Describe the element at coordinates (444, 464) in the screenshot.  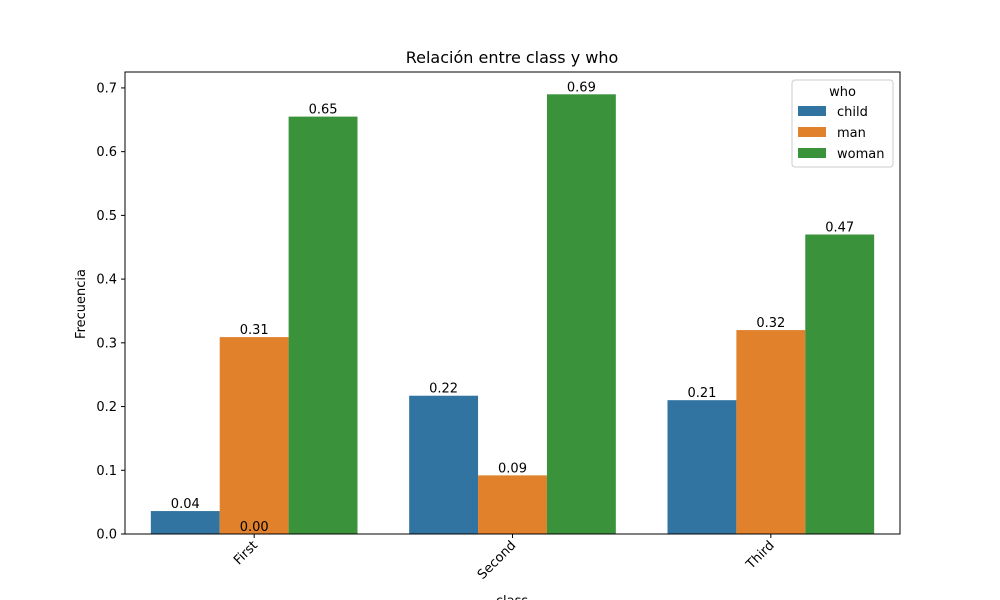
I see `bar-child-second` at that location.